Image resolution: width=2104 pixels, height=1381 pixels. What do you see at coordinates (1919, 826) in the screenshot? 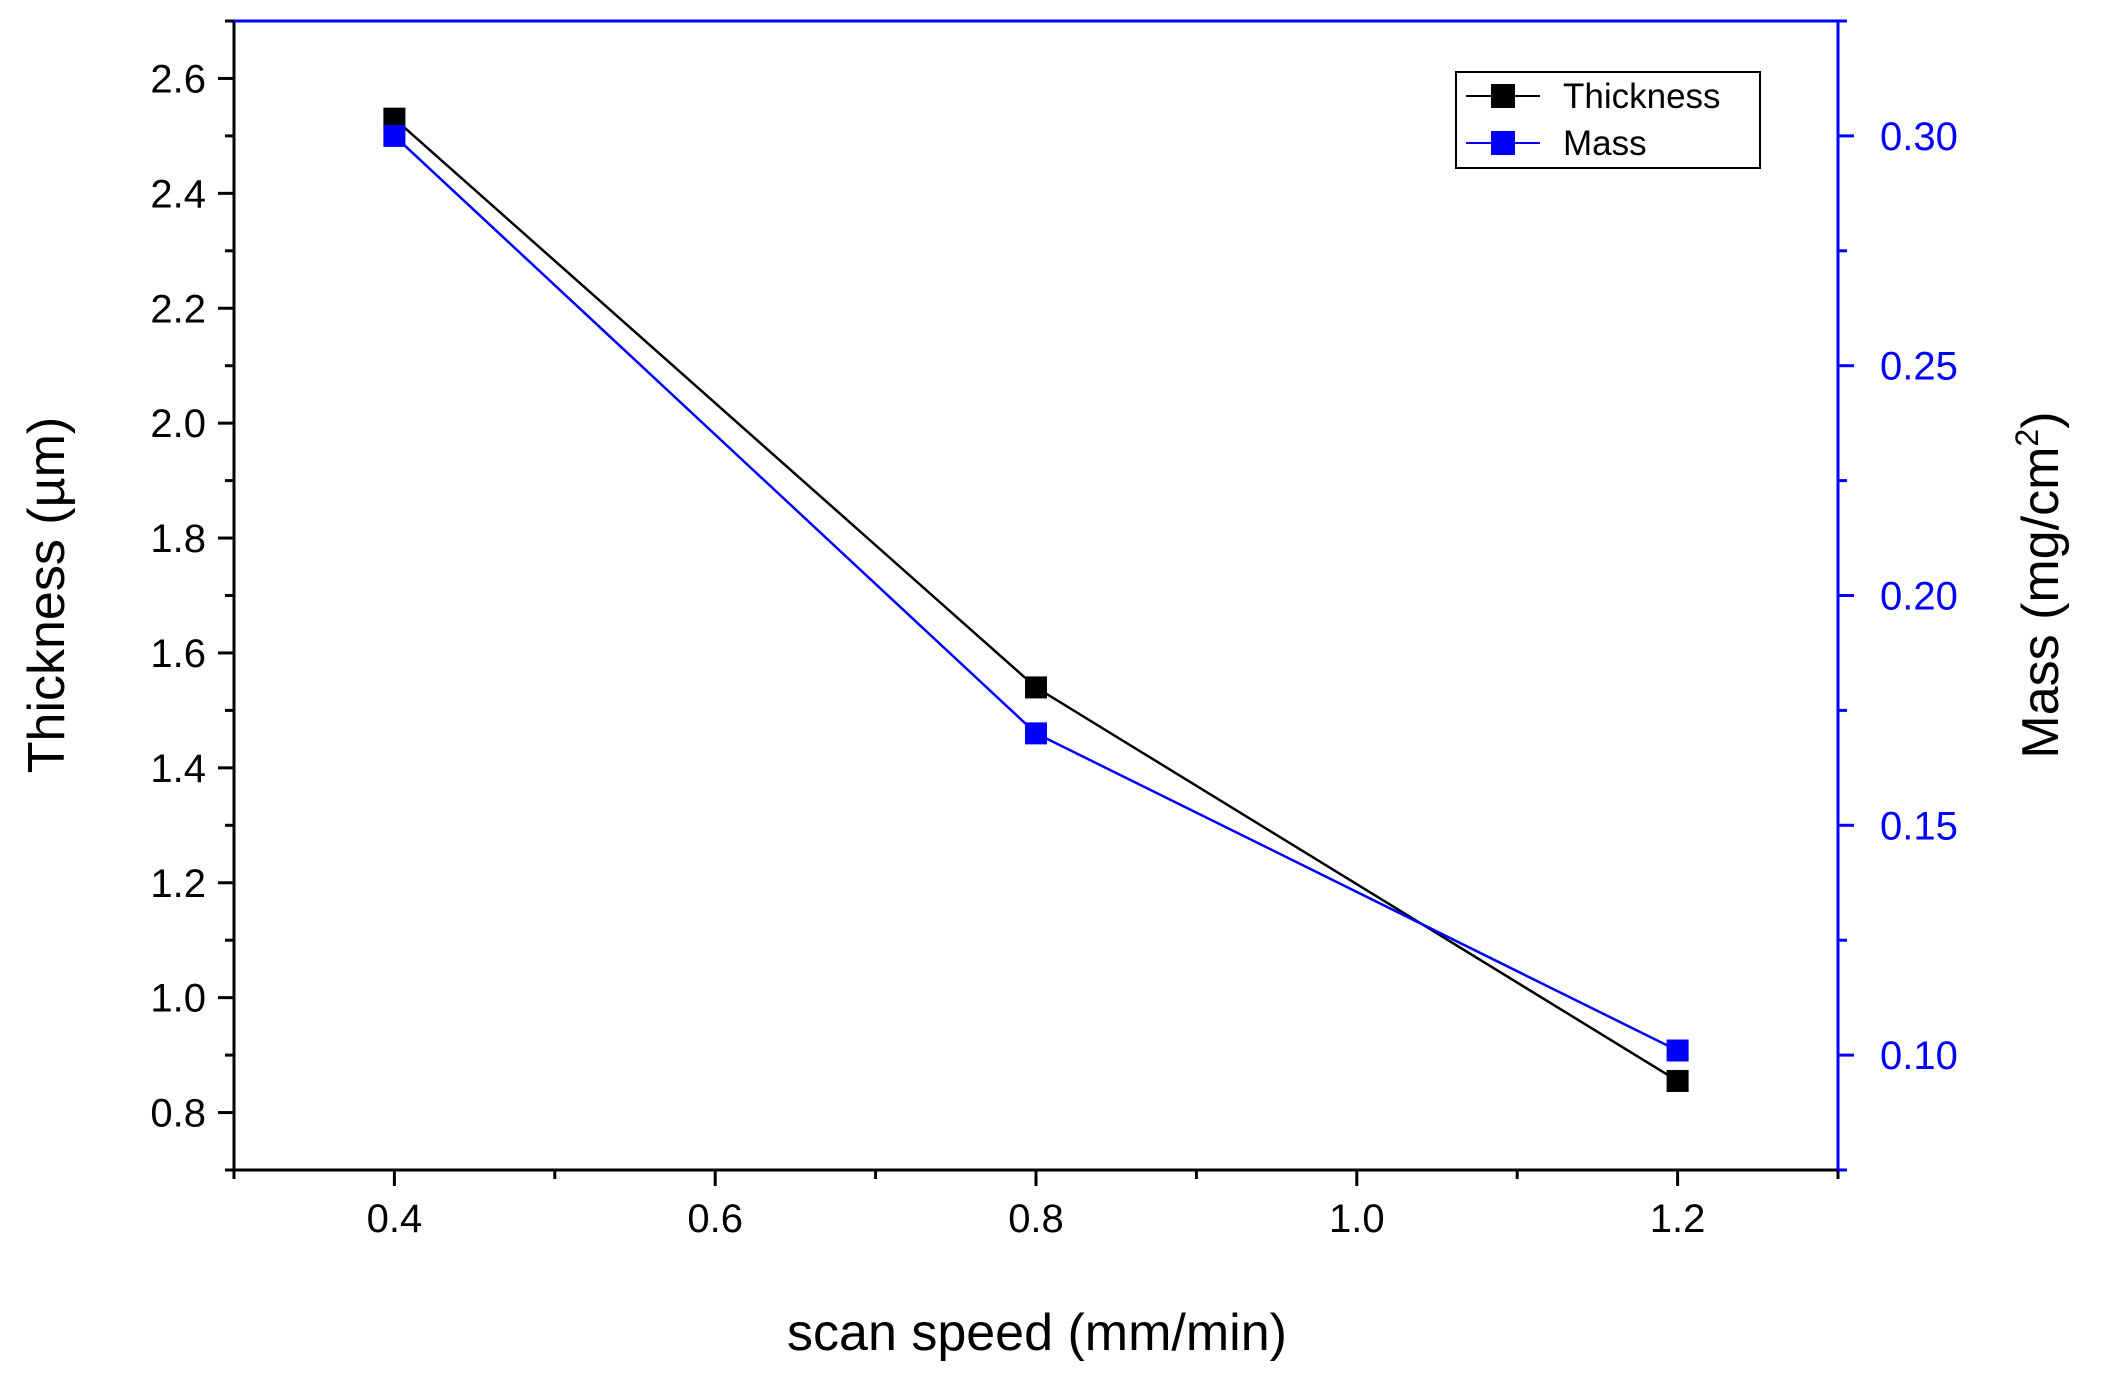
I see `y2-tick-label: 0.15` at bounding box center [1919, 826].